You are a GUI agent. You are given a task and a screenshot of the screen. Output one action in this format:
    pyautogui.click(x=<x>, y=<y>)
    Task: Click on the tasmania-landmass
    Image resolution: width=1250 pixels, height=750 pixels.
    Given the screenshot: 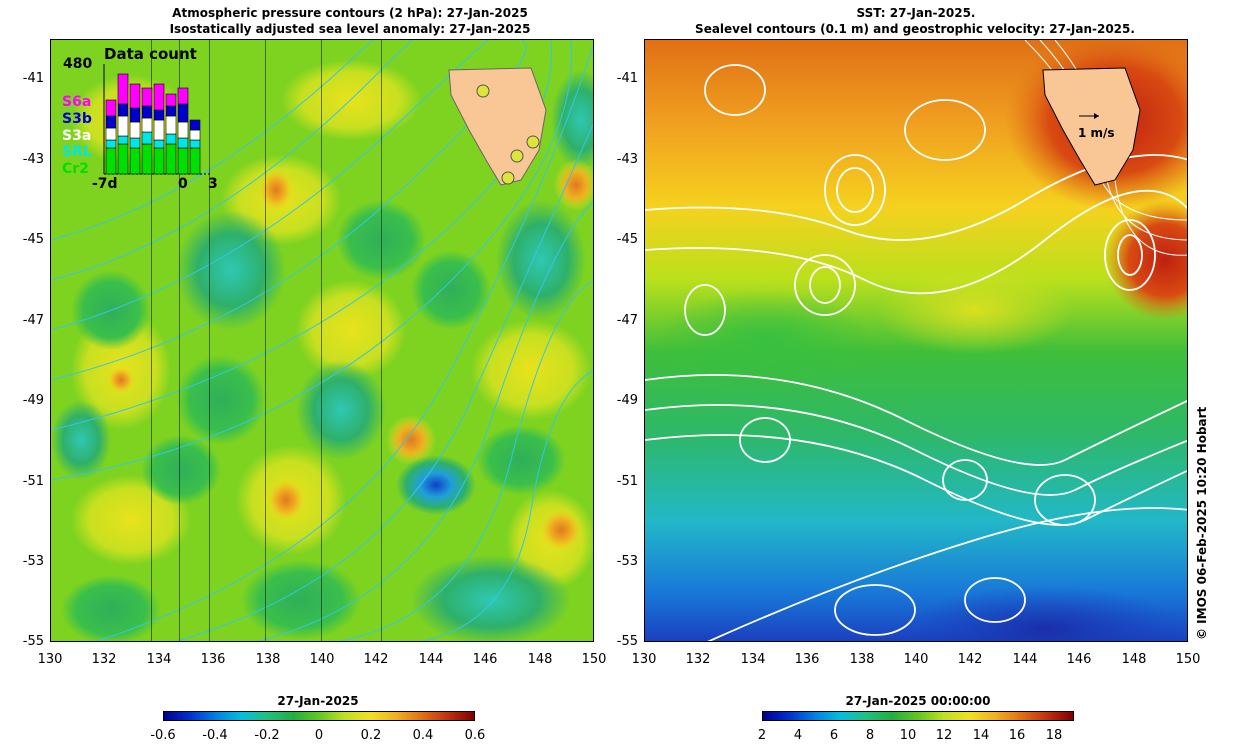 What is the action you would take?
    pyautogui.click(x=497, y=126)
    